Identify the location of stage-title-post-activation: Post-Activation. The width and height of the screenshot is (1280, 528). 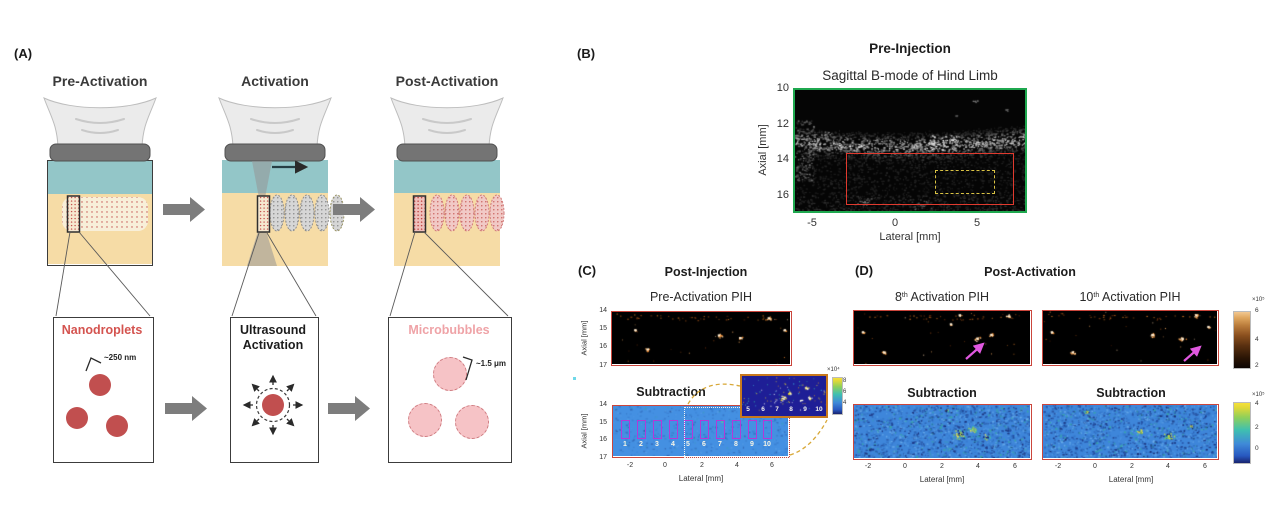
(447, 81).